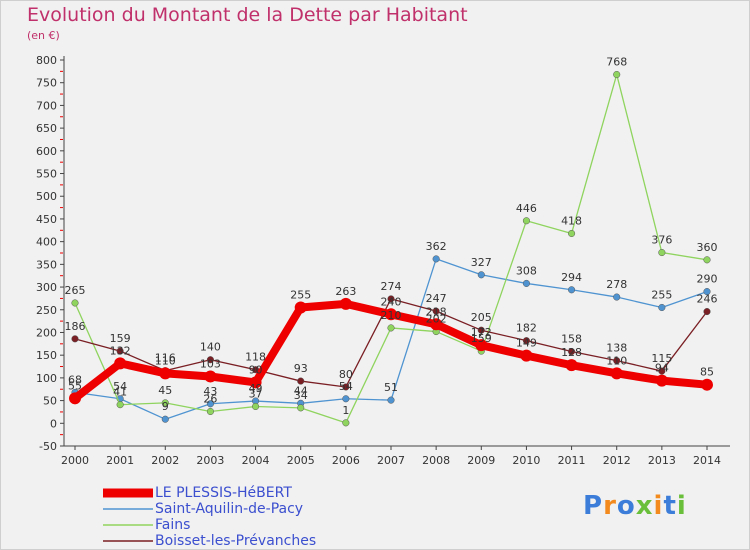 Image resolution: width=750 pixels, height=550 pixels. I want to click on legend-item-boisset-les-prevanches: Boisset-les-Prévanches, so click(209, 541).